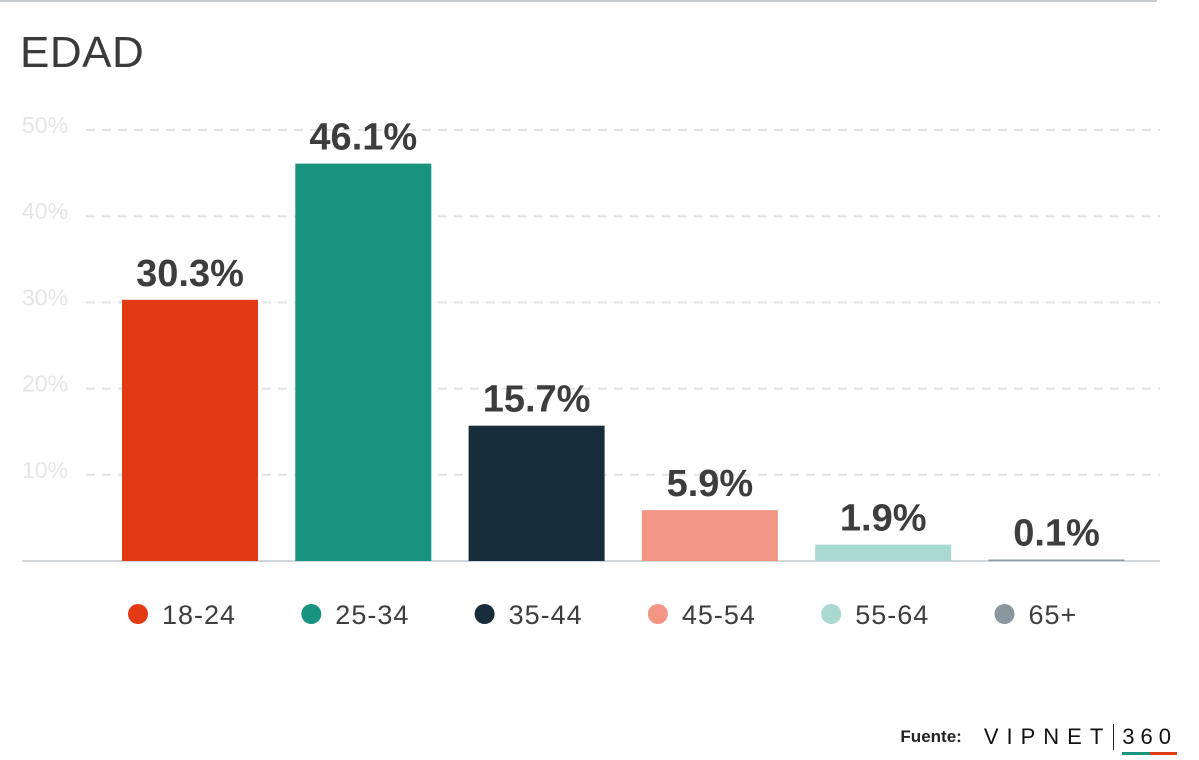 The width and height of the screenshot is (1199, 760). I want to click on y-tick-label: 50%, so click(45, 125).